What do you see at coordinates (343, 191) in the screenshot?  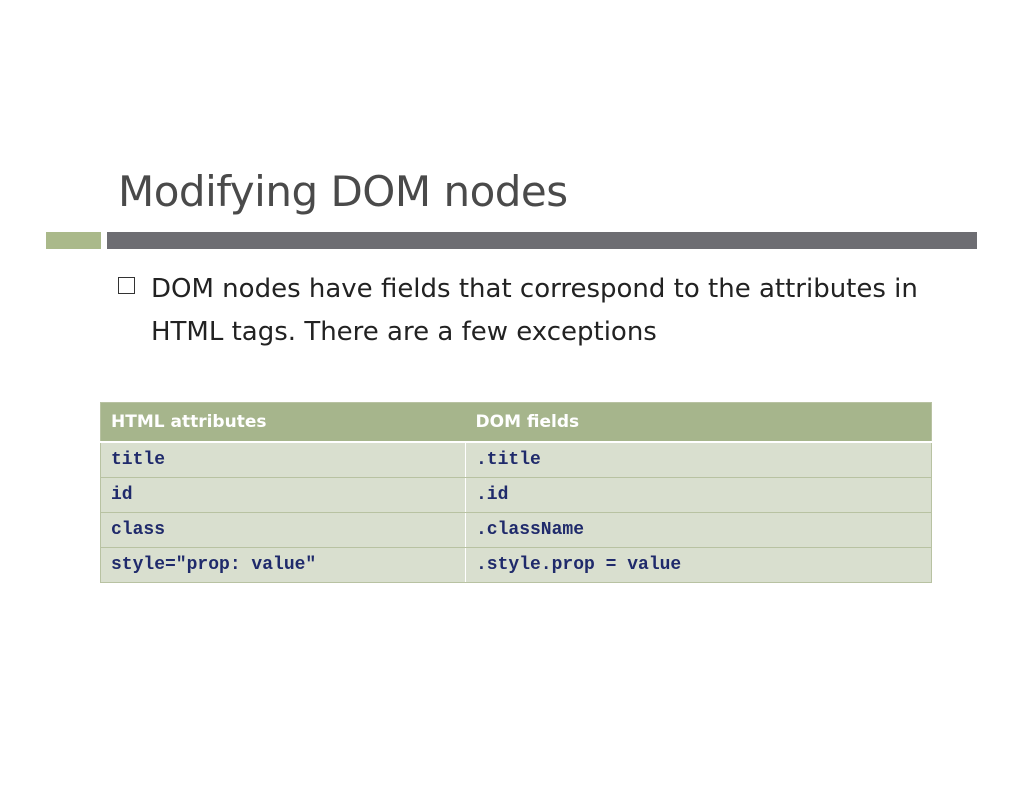 I see `slide-title: Modifying DOM nodes` at bounding box center [343, 191].